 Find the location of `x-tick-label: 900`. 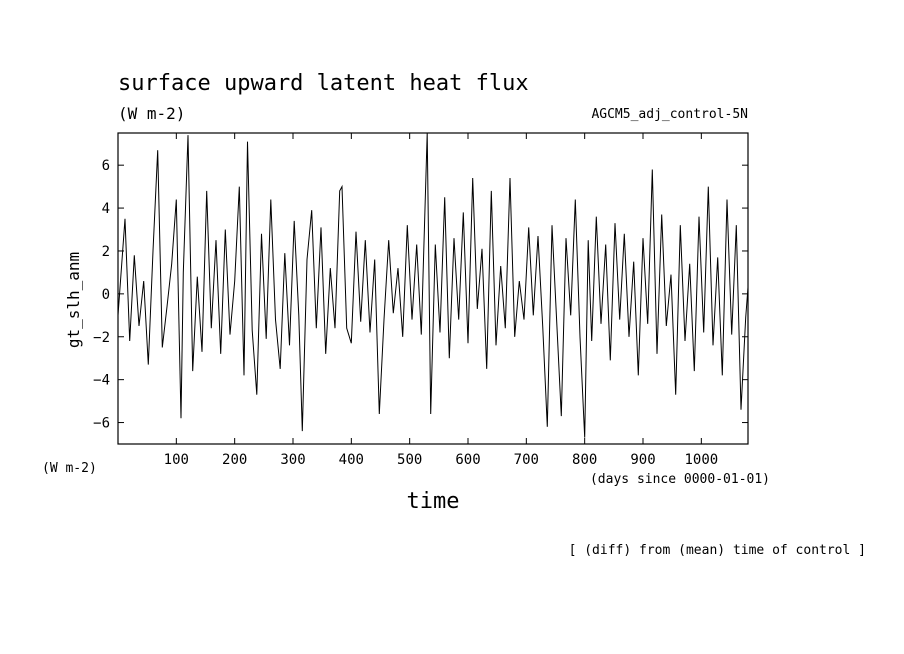

x-tick-label: 900 is located at coordinates (642, 460).